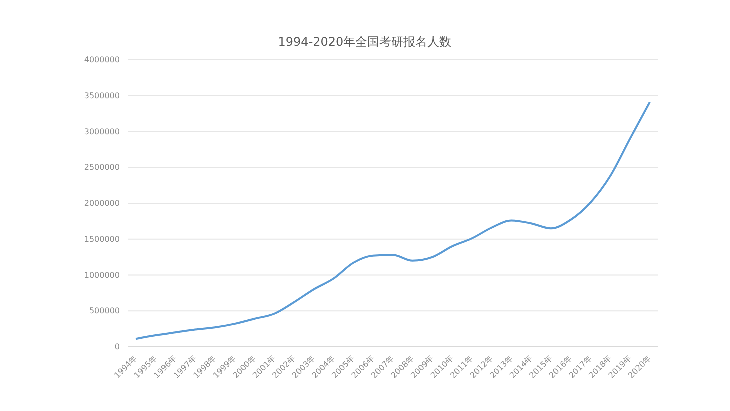 The height and width of the screenshot is (411, 730). I want to click on y-tick-label: 0, so click(117, 347).